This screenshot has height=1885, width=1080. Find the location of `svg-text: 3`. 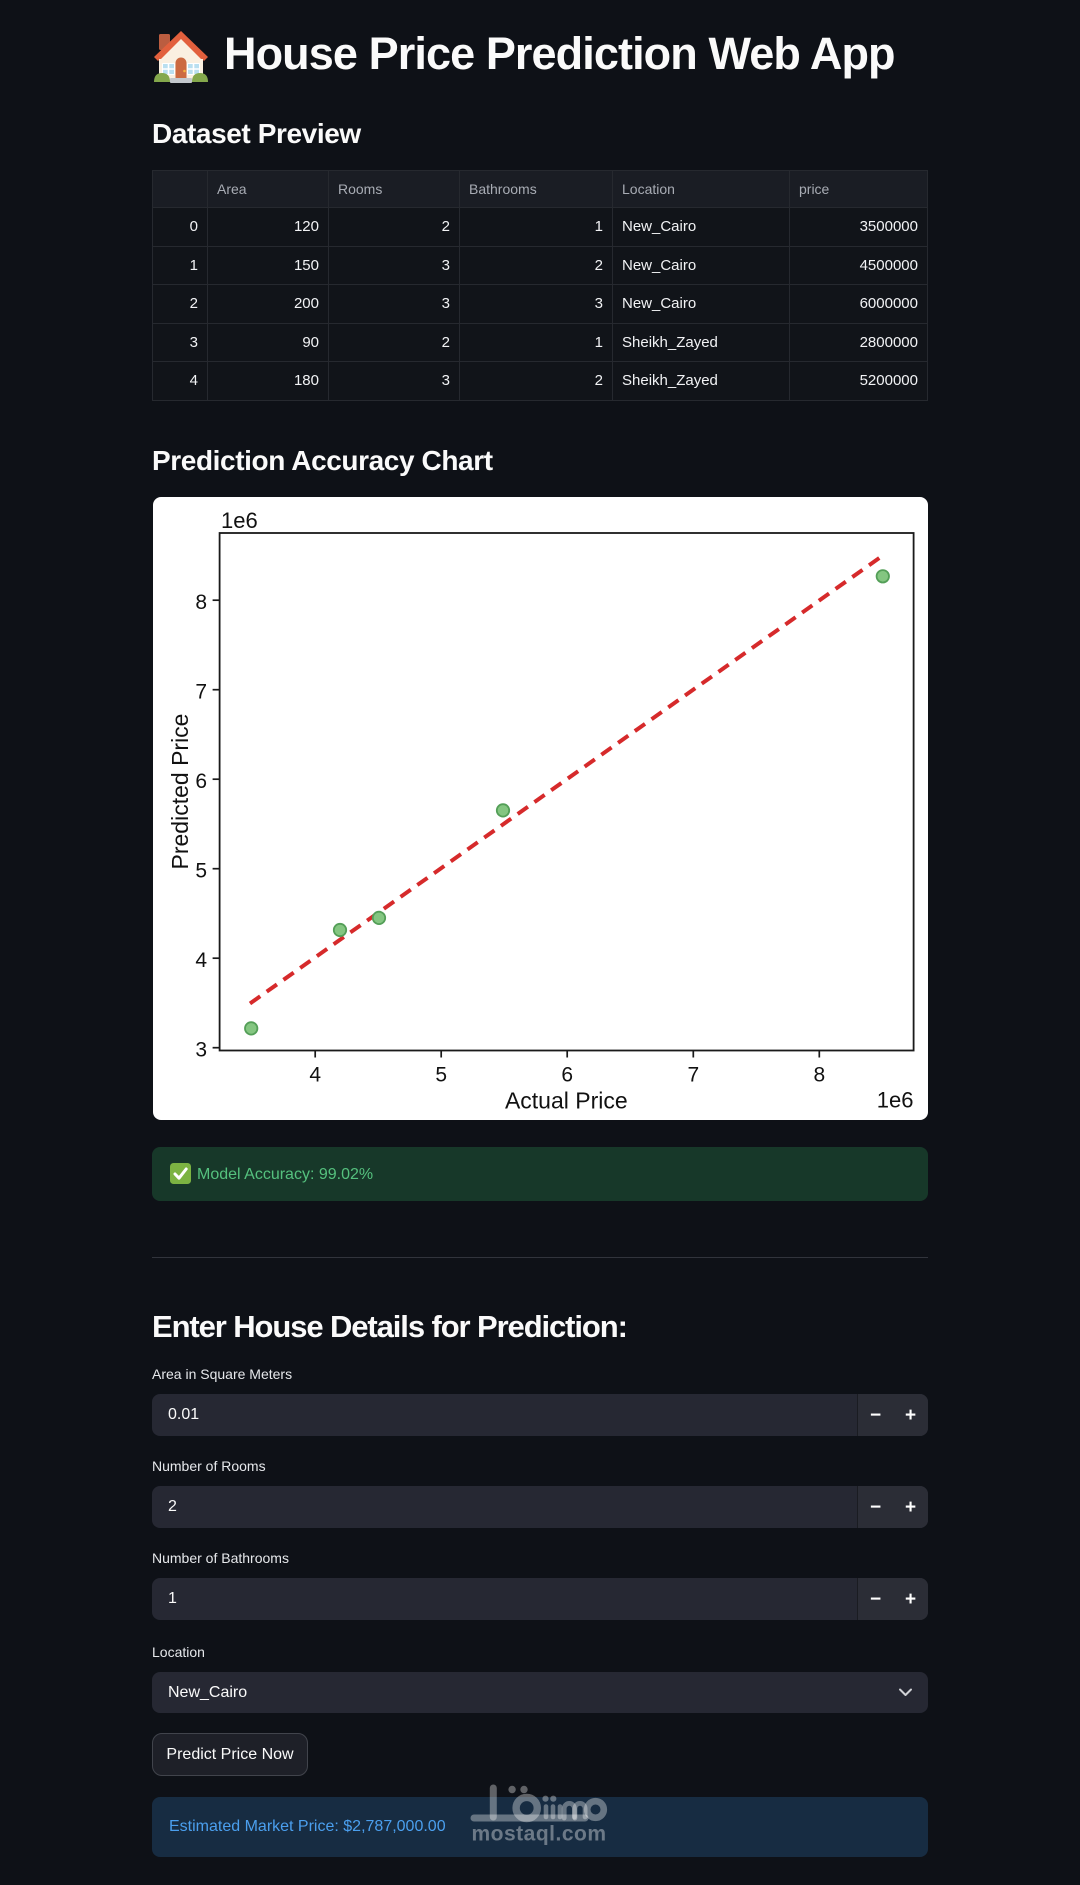

svg-text: 3 is located at coordinates (201, 1050).